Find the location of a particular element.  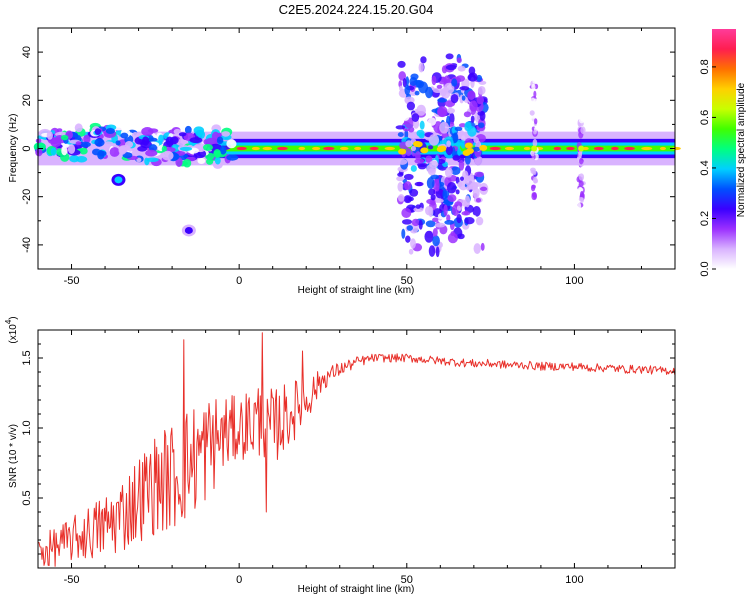

snr-xlabel: Height of straight line (km) is located at coordinates (356, 589).